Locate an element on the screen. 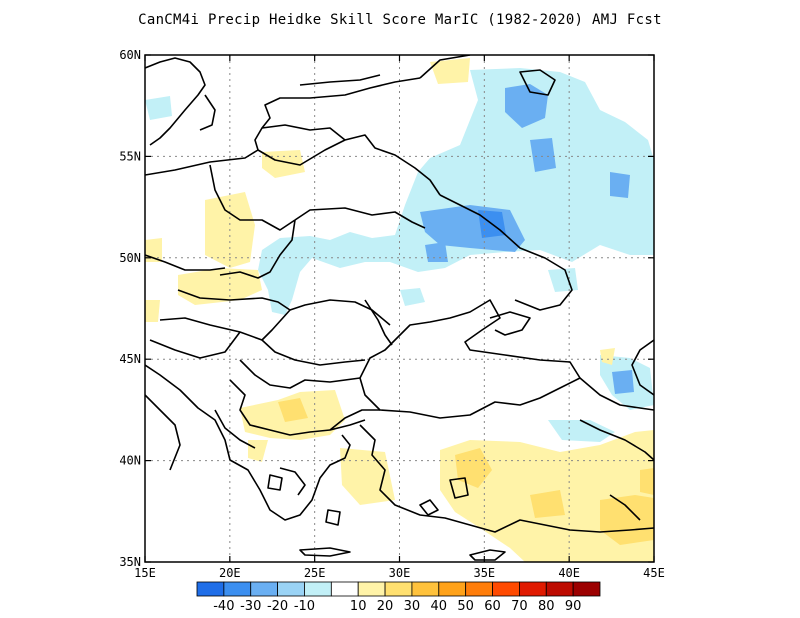  italy-coast is located at coordinates (163, 432).